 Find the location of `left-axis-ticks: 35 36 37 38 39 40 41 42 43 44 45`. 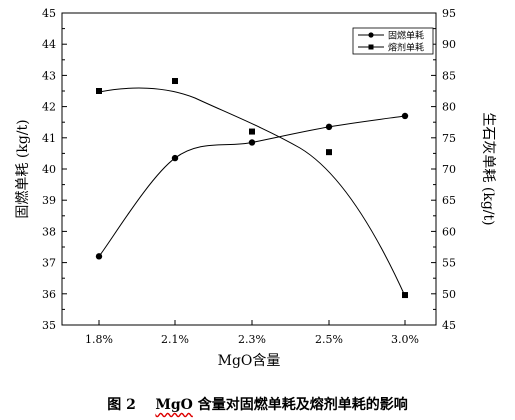

left-axis-ticks: 35 36 37 38 39 40 41 42 43 44 45 is located at coordinates (54, 169).